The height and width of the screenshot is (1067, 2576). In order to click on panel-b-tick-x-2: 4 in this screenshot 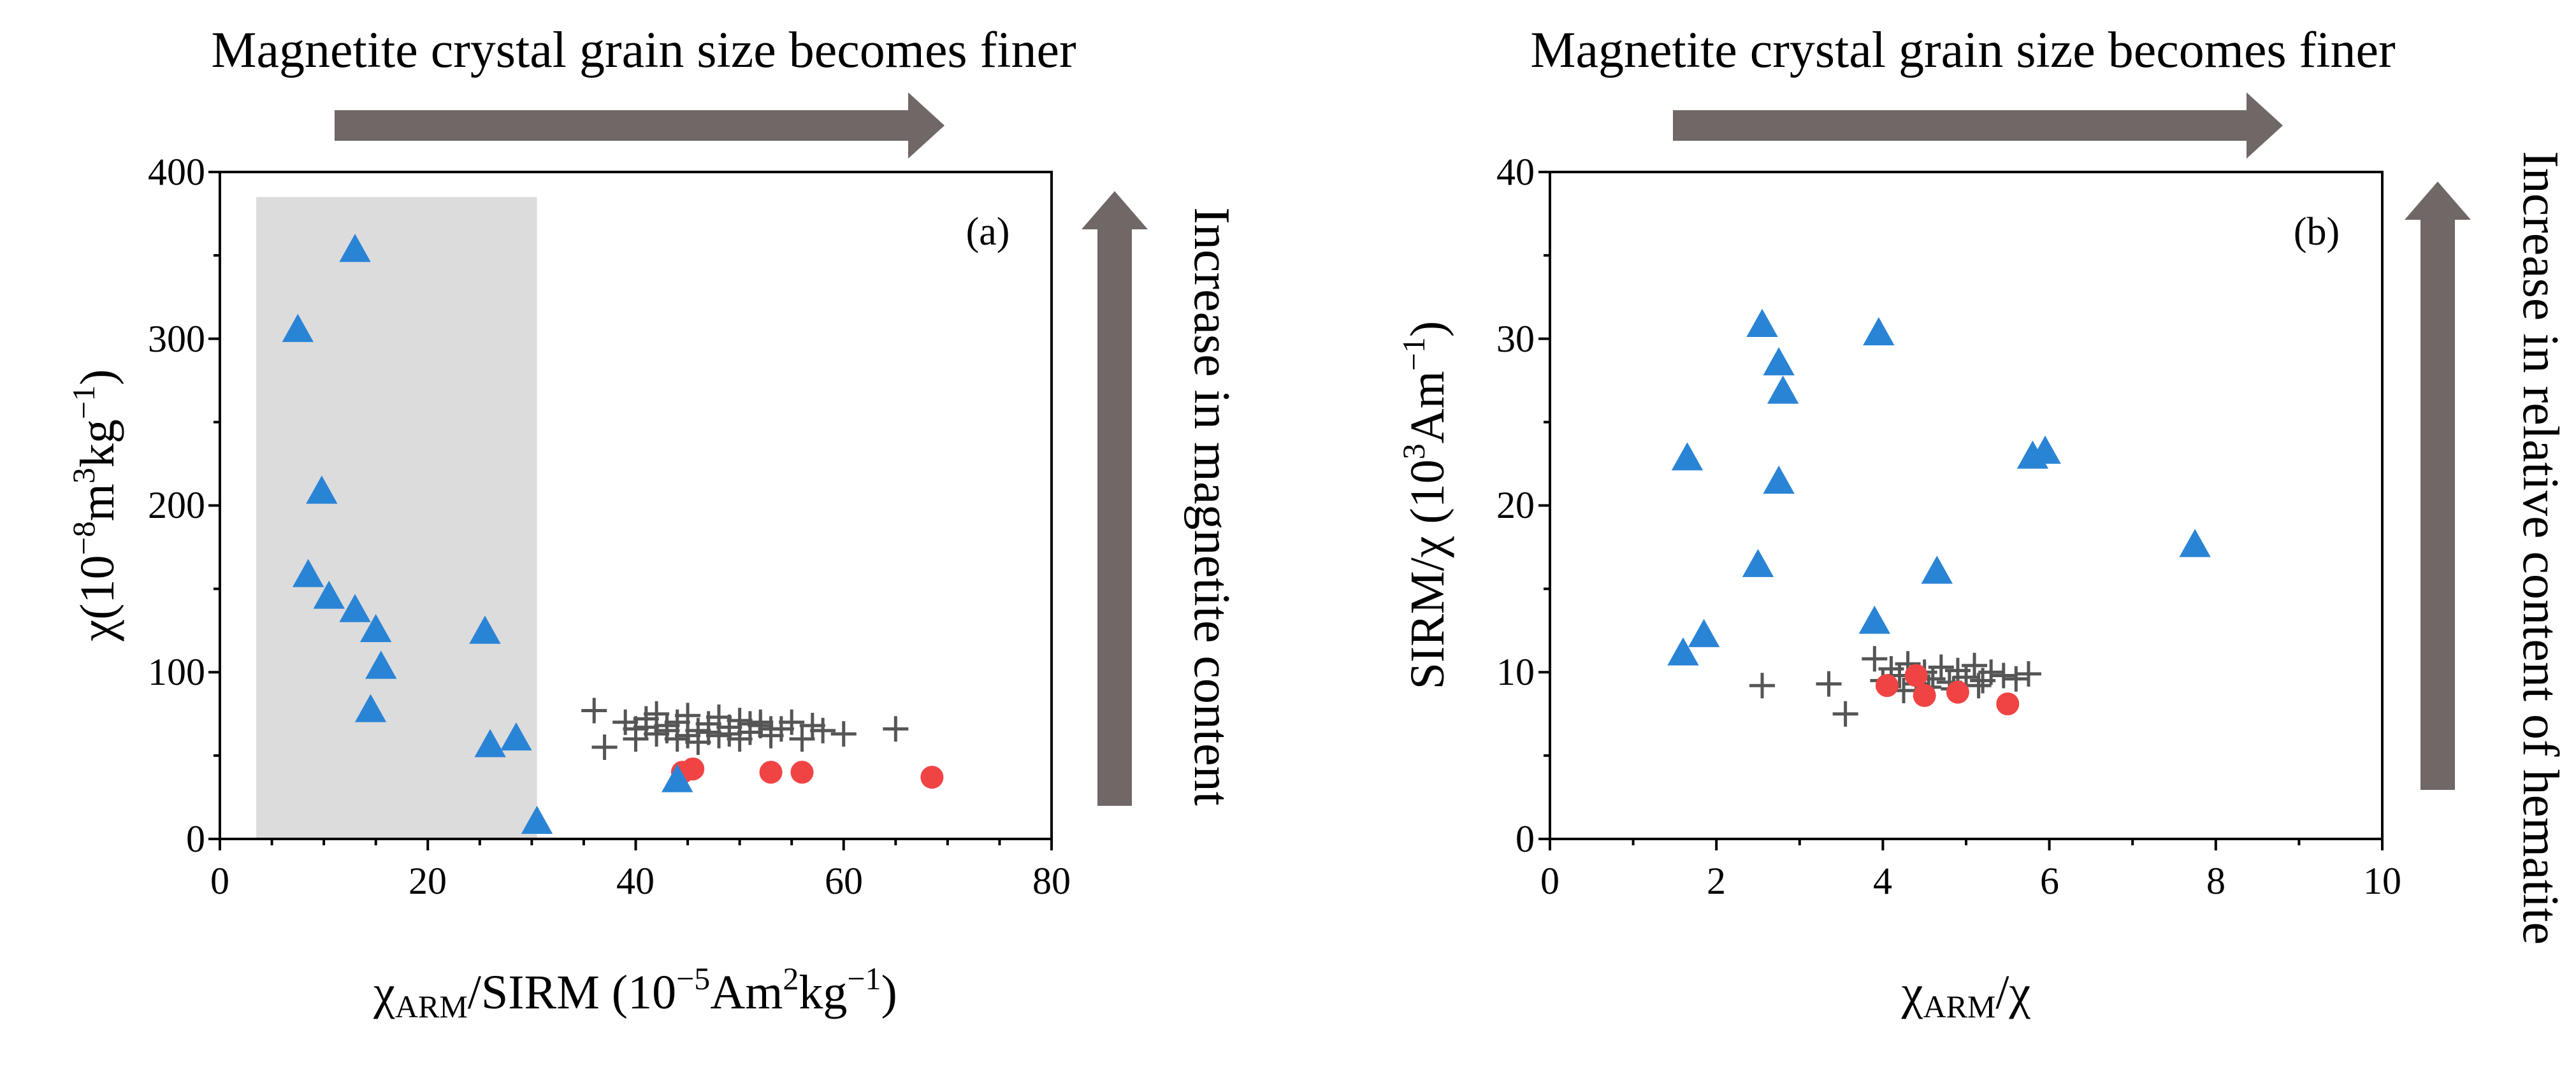, I will do `click(1882, 881)`.